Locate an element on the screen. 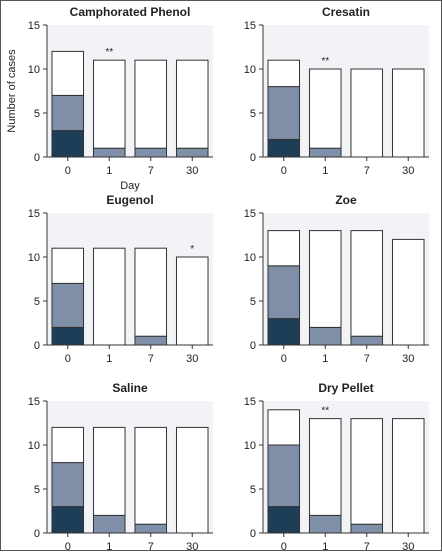  chart-title: Dry Pellet is located at coordinates (345, 388).